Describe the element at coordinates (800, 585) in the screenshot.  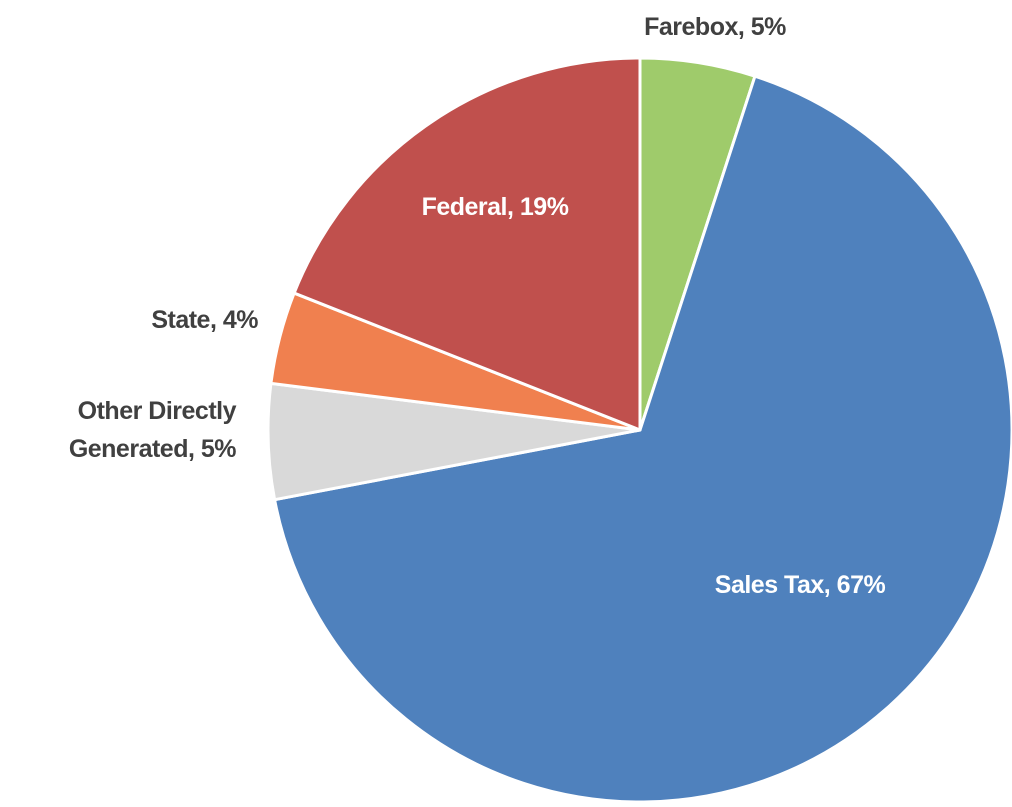
I see `data-label: Sales Tax, 67%` at that location.